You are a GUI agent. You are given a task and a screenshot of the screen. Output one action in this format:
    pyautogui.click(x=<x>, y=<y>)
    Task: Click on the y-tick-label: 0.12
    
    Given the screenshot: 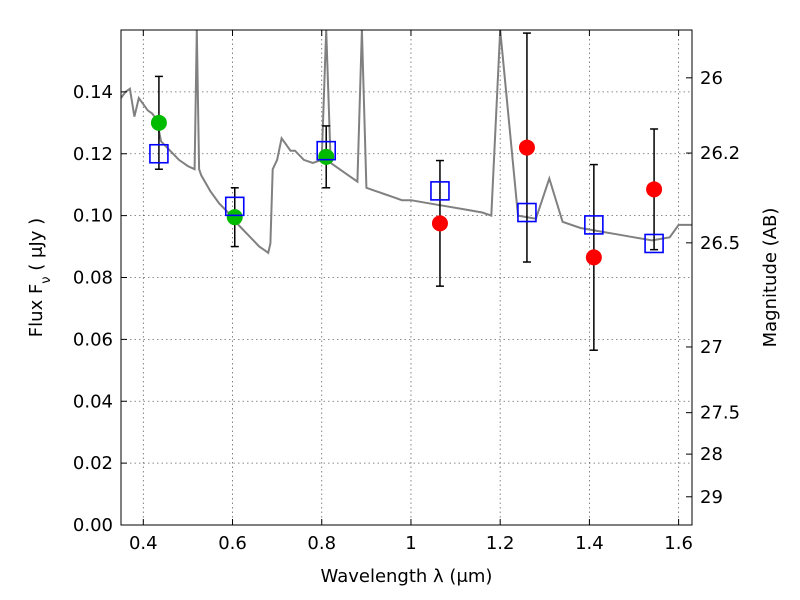 What is the action you would take?
    pyautogui.click(x=93, y=154)
    